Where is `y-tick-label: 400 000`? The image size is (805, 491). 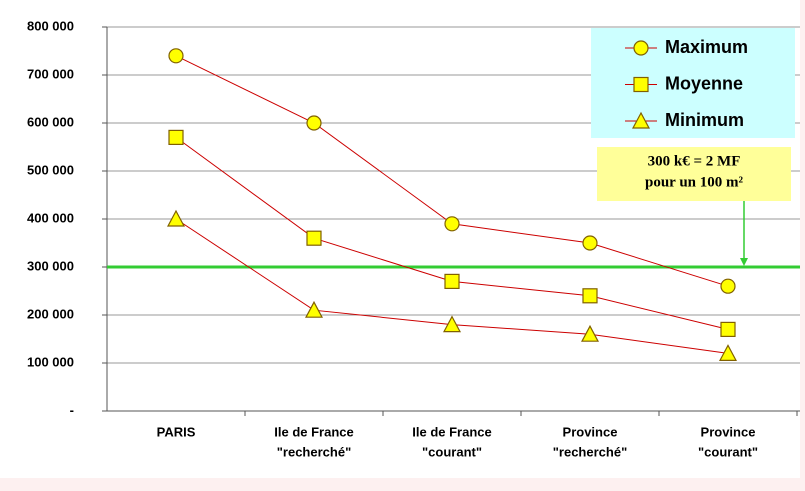 y-tick-label: 400 000 is located at coordinates (50, 217).